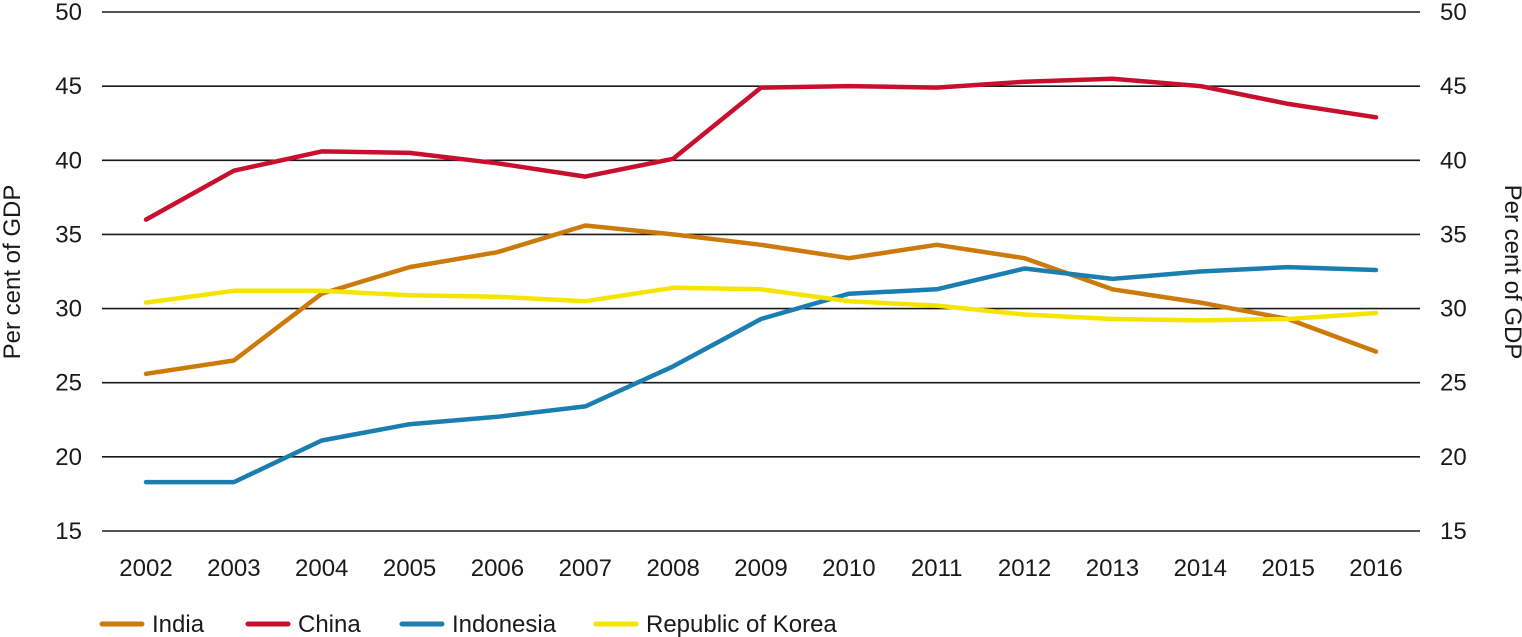 The height and width of the screenshot is (637, 1522). I want to click on legend-item-china: China, so click(303, 624).